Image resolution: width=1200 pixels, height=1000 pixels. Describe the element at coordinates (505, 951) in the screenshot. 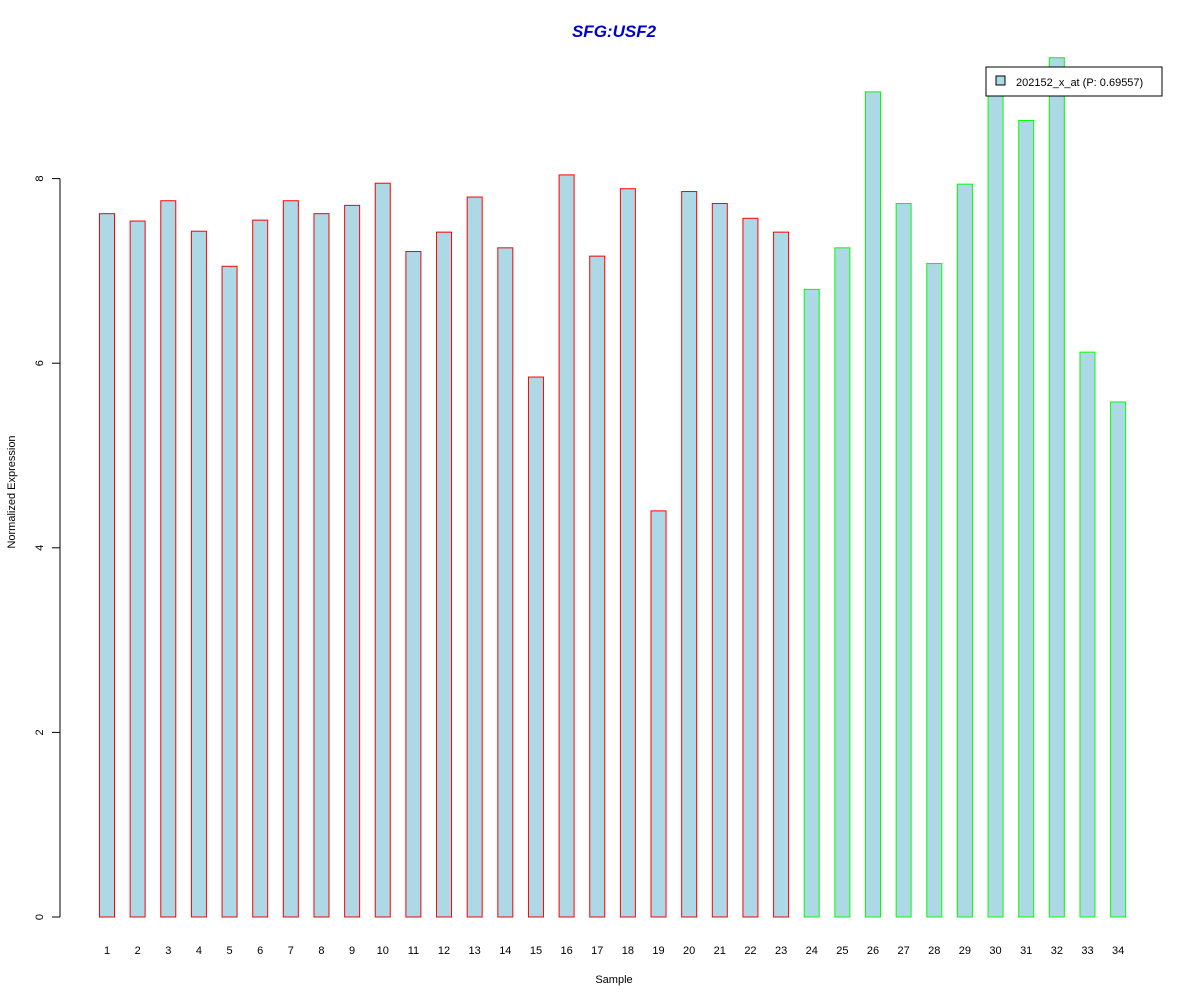

I see `x-tick-label: 14` at that location.